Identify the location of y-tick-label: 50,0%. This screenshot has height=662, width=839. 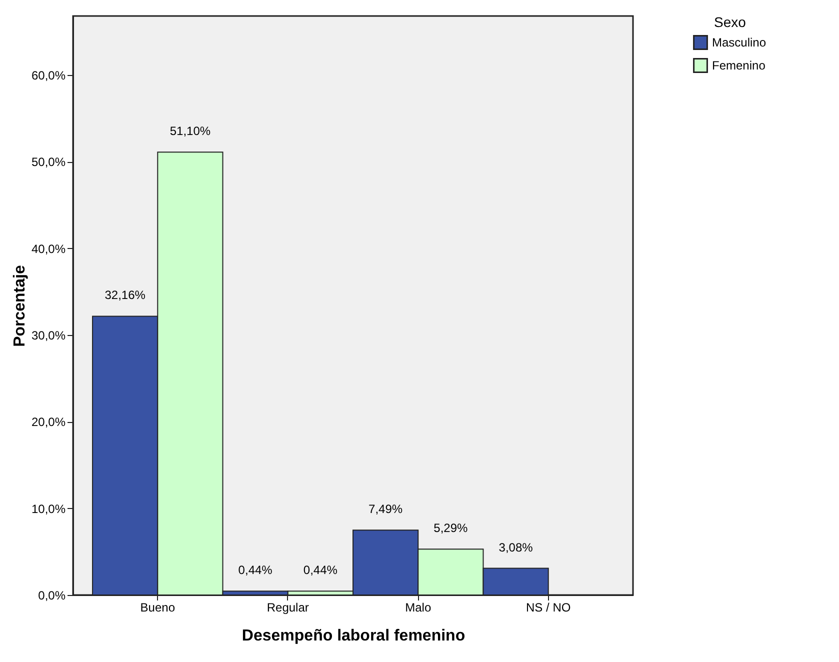
(48, 162).